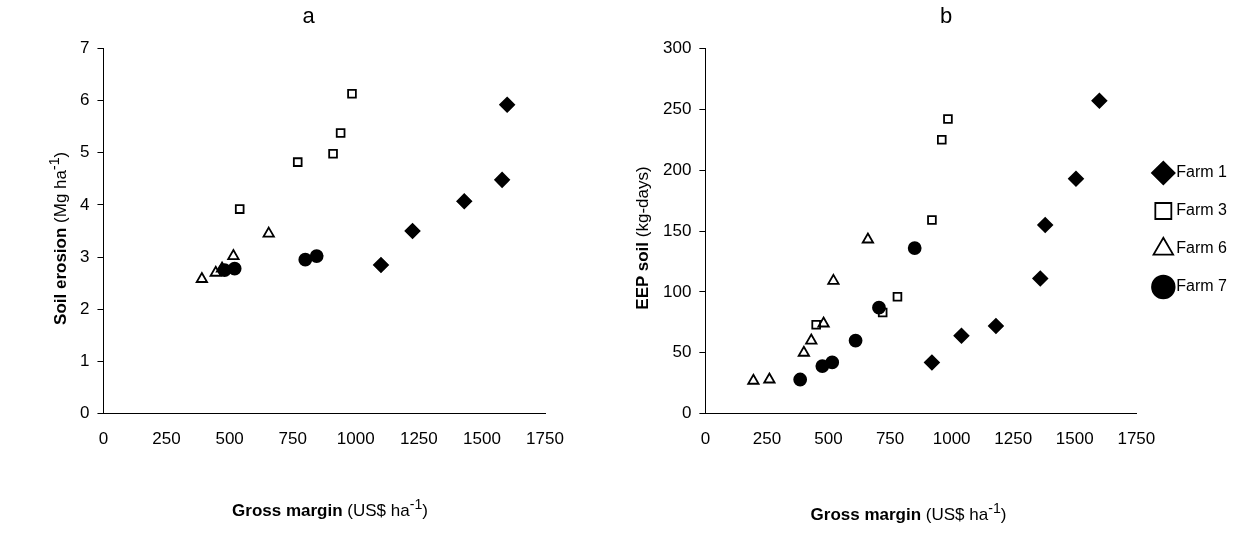 Image resolution: width=1237 pixels, height=537 pixels. What do you see at coordinates (84, 361) in the screenshot?
I see `y-tick-label: 1` at bounding box center [84, 361].